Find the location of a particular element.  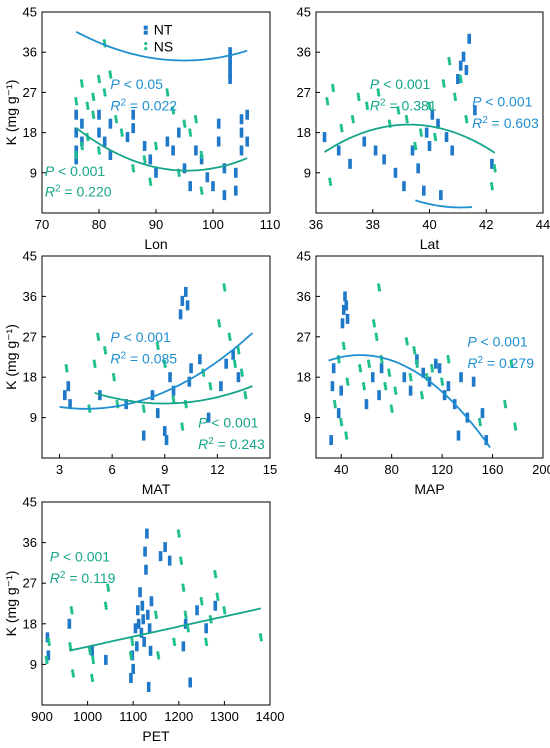

legend-label: NS is located at coordinates (163, 47).